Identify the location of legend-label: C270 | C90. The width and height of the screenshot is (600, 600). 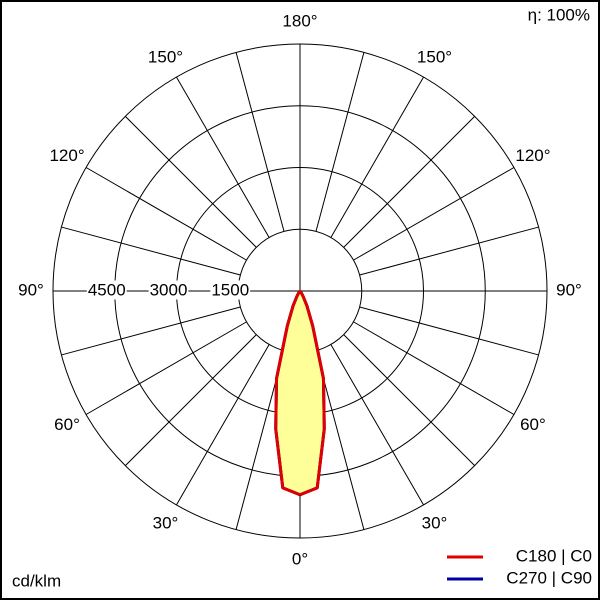
(549, 577).